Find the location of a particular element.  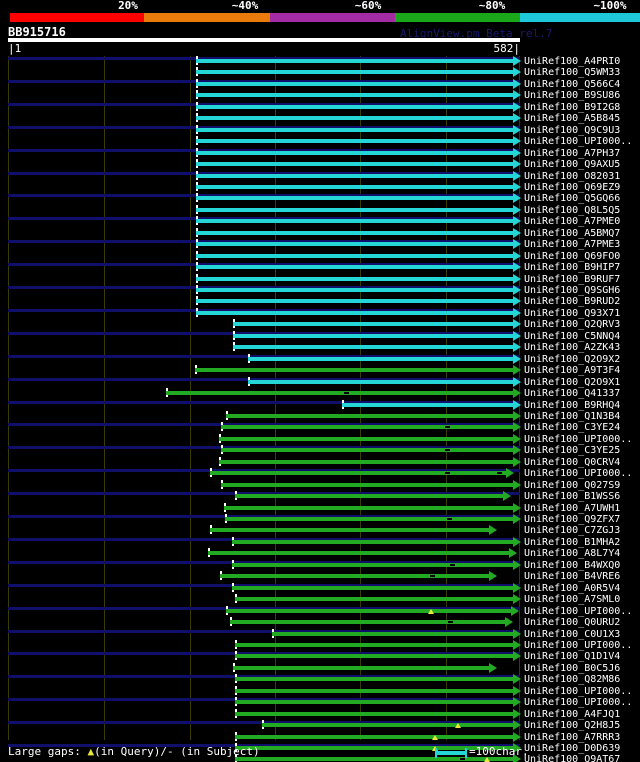

alignment-row: UniRef100_A7RRR3 is located at coordinates (320, 737).